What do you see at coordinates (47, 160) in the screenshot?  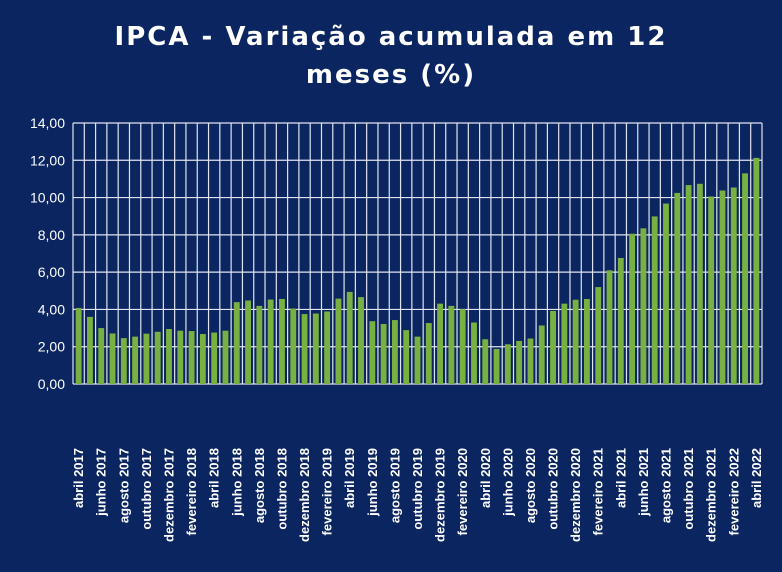 I see `y-tick-label: 12,00` at bounding box center [47, 160].